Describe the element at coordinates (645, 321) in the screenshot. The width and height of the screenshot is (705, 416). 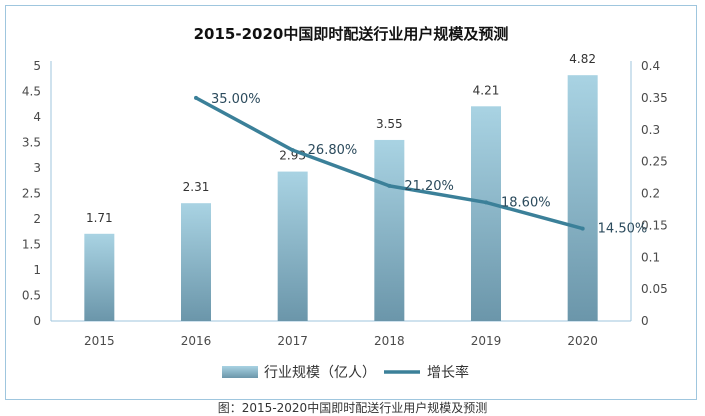
I see `y-right-tick-label: 0` at that location.